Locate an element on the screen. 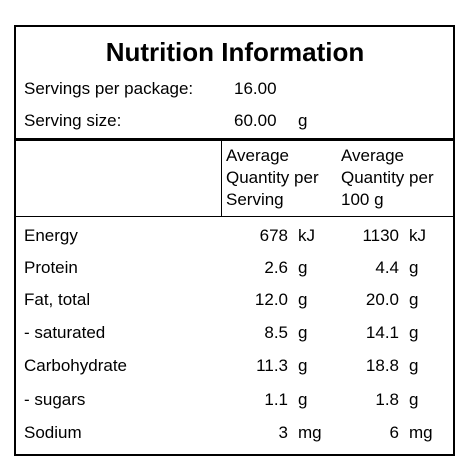 The image size is (470, 470). per-serving-header-line-1: Average is located at coordinates (258, 155).